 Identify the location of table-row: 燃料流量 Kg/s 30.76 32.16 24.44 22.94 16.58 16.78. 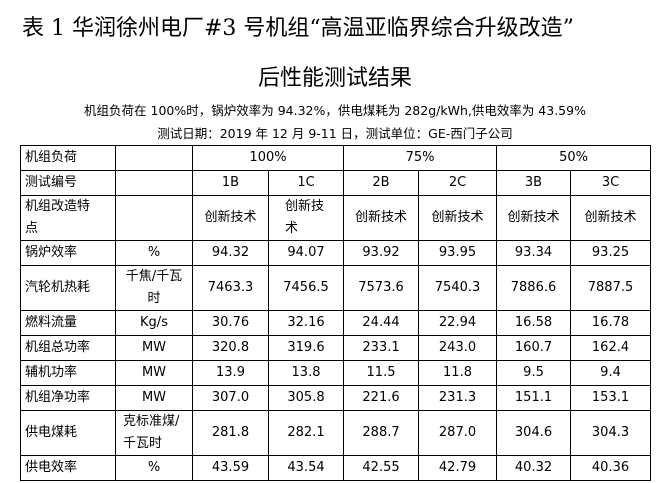
(336, 323).